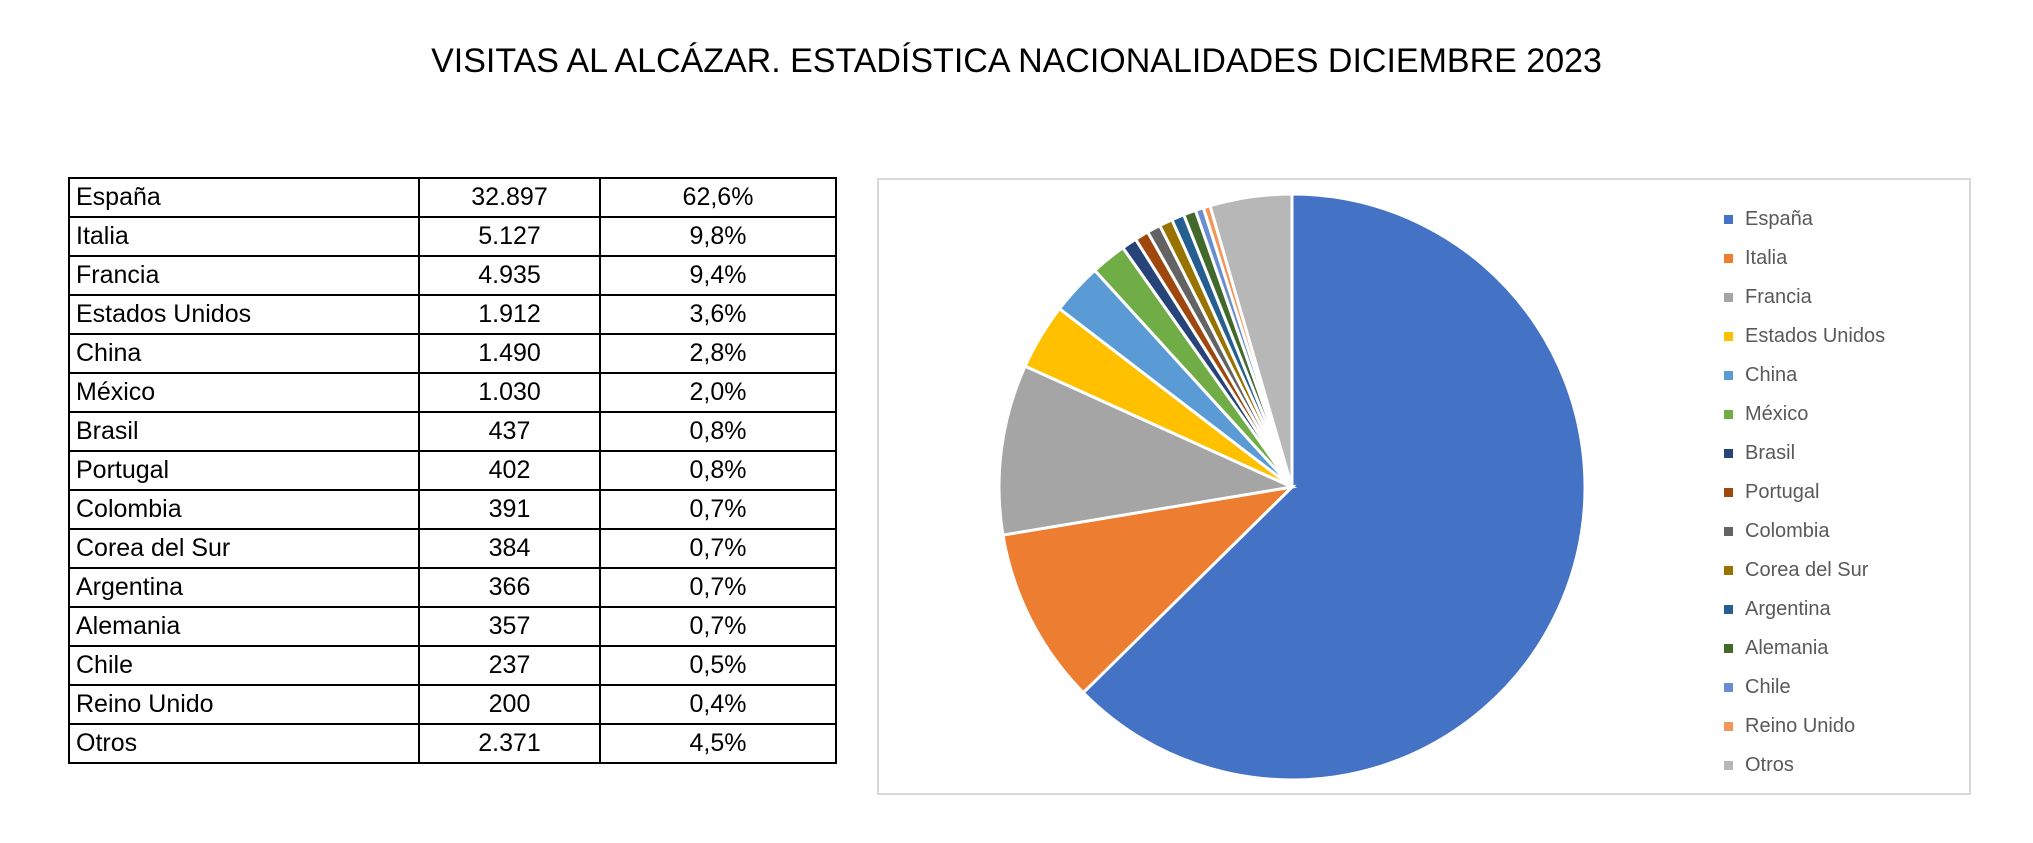  What do you see at coordinates (509, 743) in the screenshot?
I see `visits-cell: 2.371` at bounding box center [509, 743].